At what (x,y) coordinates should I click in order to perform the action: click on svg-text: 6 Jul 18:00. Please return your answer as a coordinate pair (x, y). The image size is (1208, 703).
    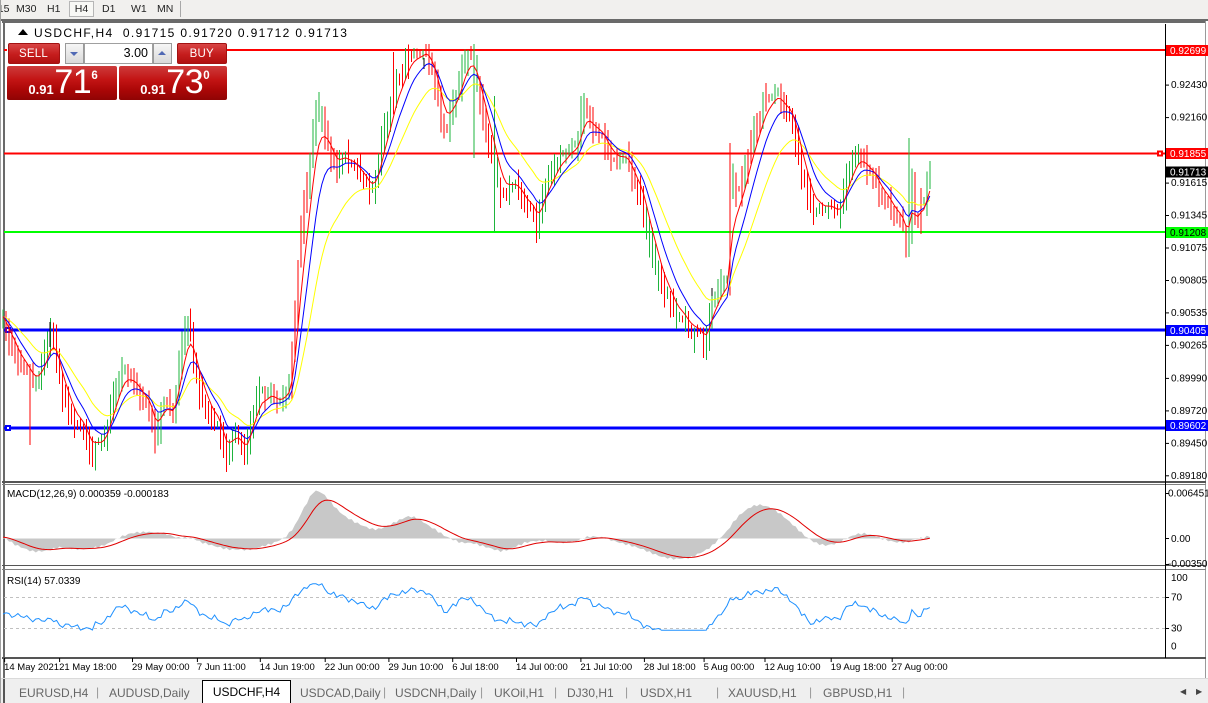
    Looking at the image, I should click on (475, 667).